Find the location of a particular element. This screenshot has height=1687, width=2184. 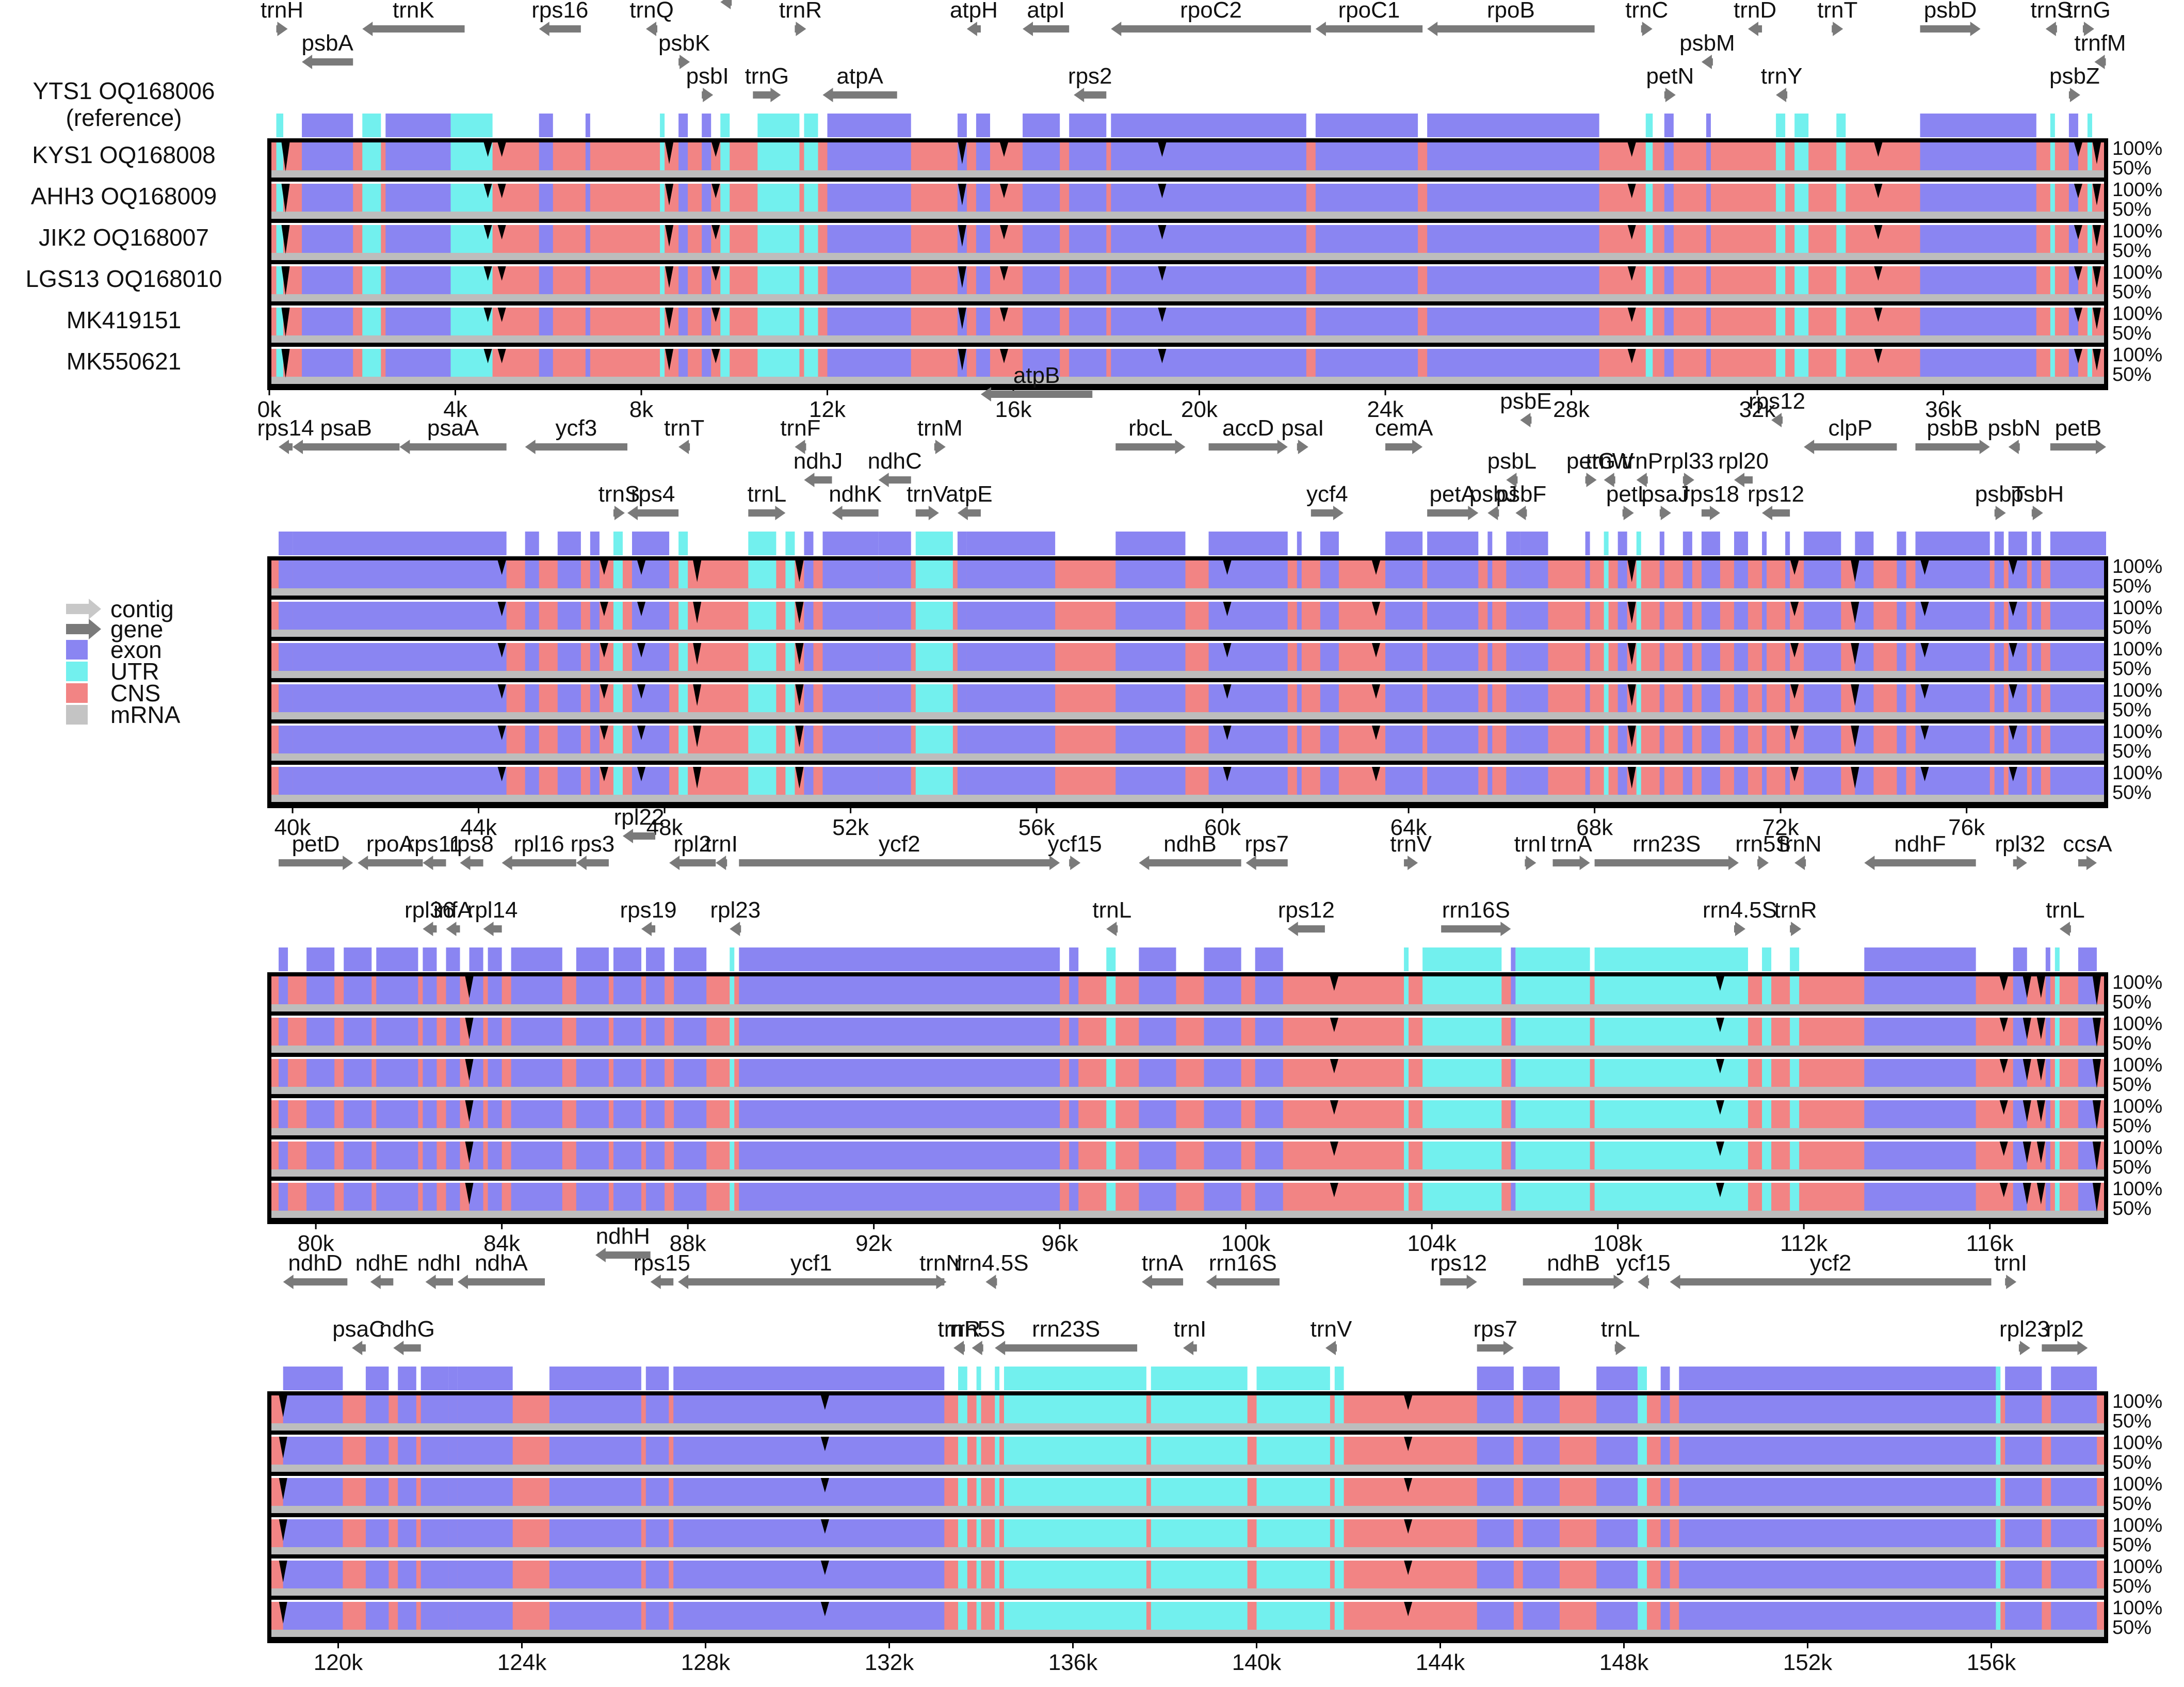

axis-tick-label: 40k is located at coordinates (293, 827).